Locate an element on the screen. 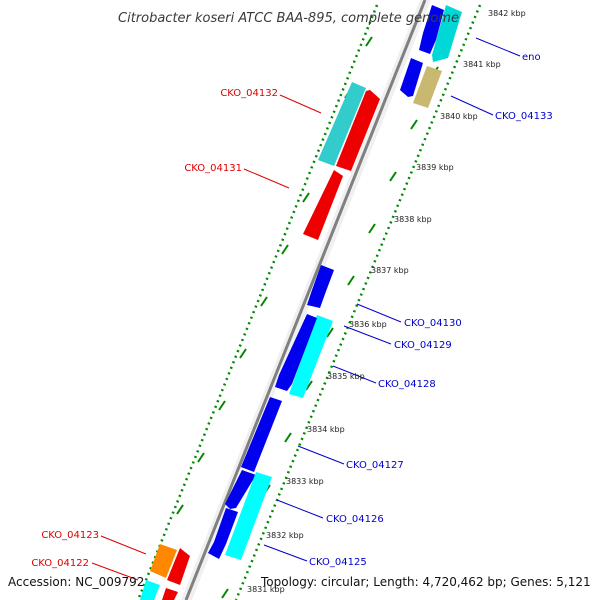  gene-label-cko-04125: CKO_04125 is located at coordinates (338, 562).